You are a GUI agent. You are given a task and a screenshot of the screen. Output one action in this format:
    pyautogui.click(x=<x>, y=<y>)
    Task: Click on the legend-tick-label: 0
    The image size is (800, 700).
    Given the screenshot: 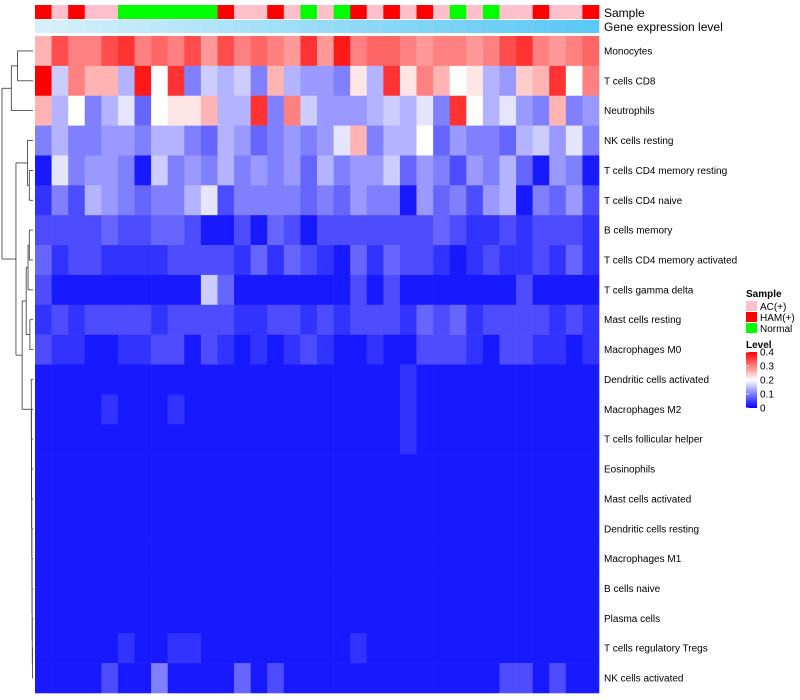 What is the action you would take?
    pyautogui.click(x=763, y=409)
    